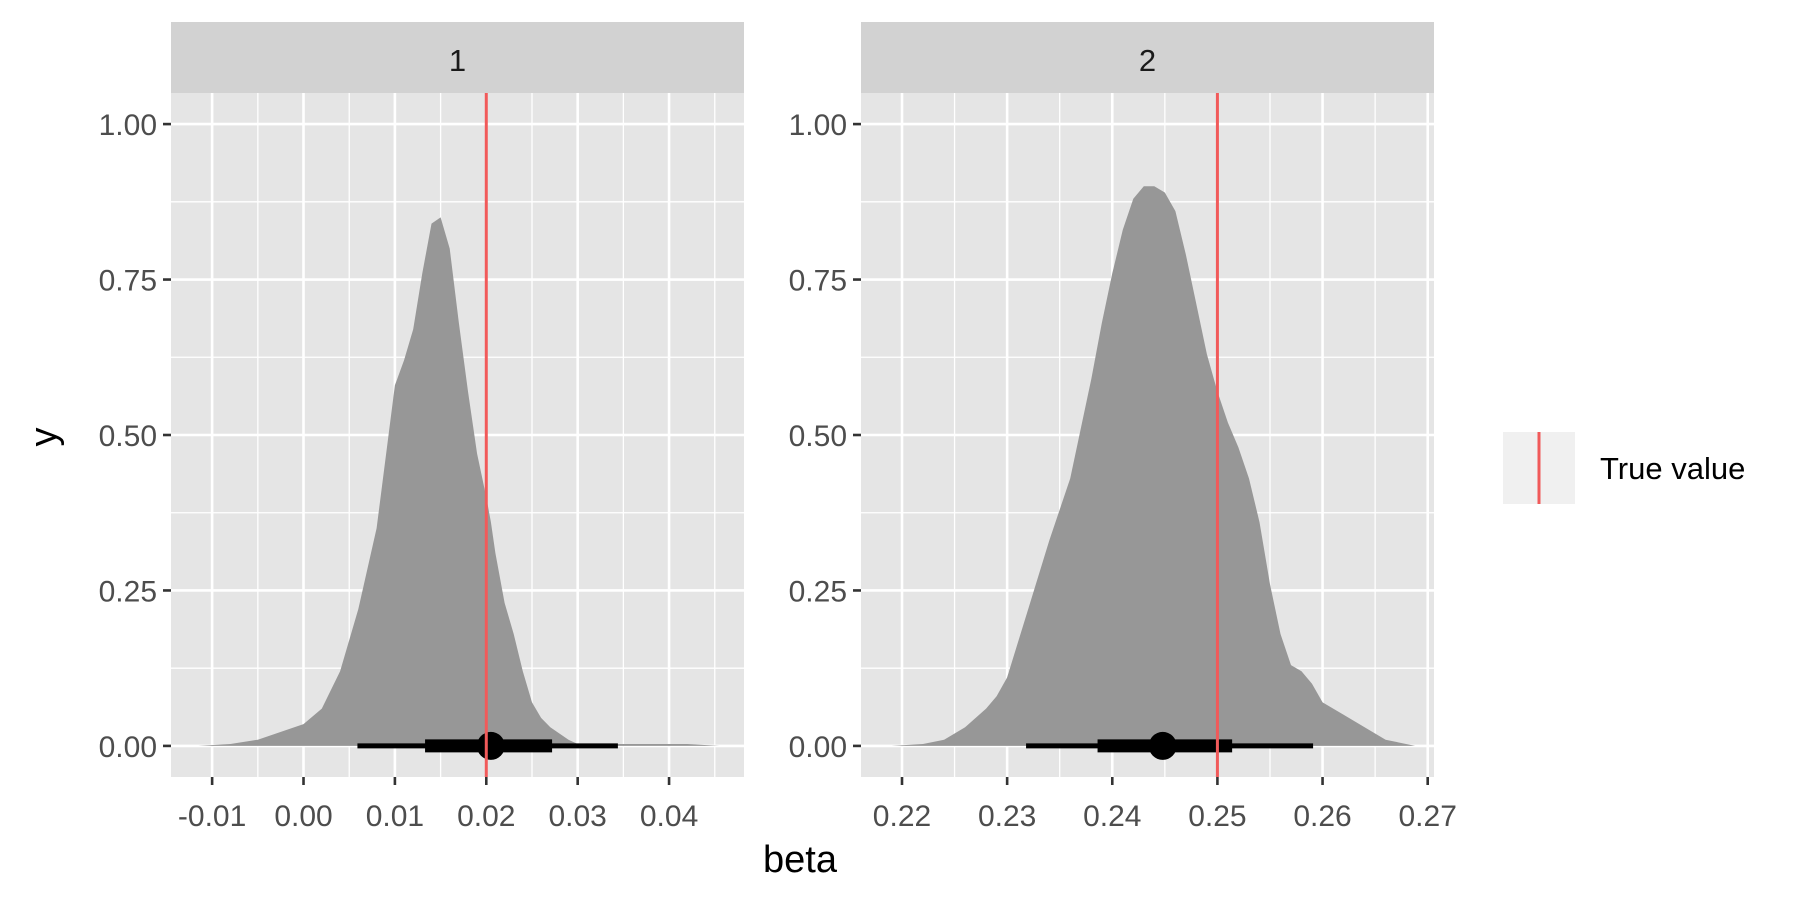 This screenshot has height=905, width=1800. I want to click on x-axis-title: beta, so click(800, 860).